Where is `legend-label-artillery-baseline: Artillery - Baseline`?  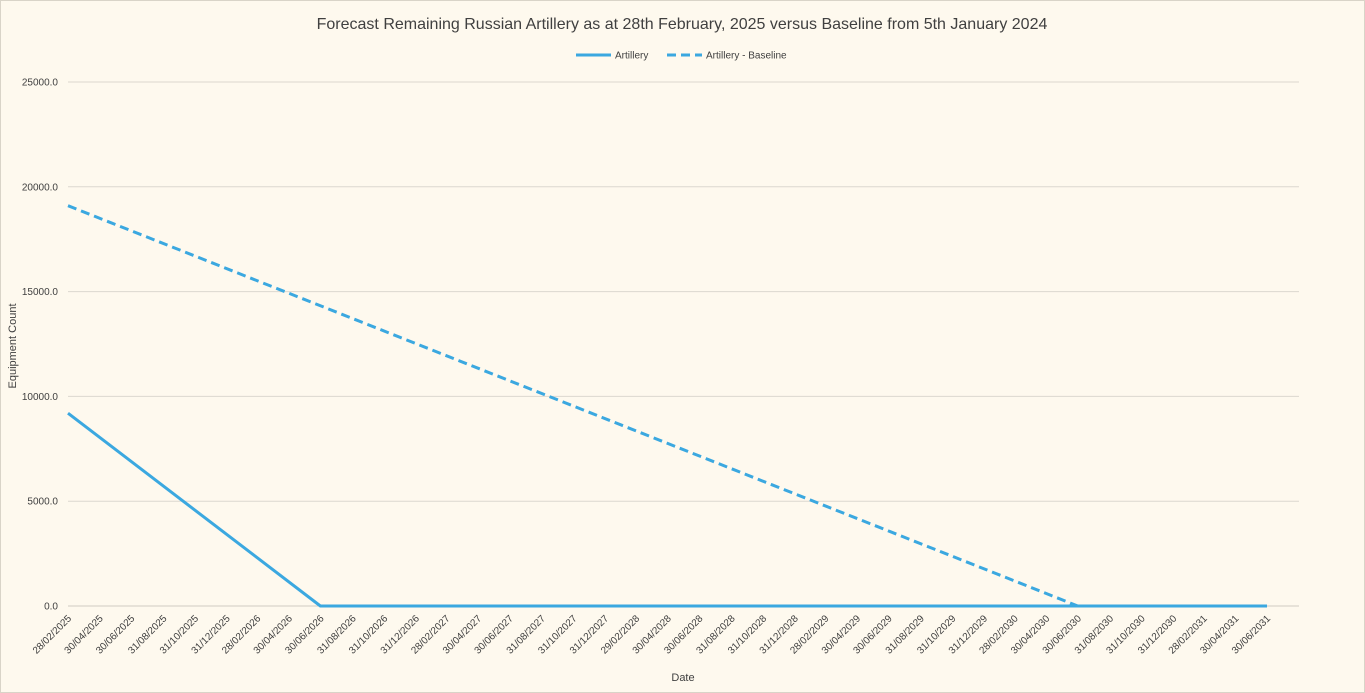
legend-label-artillery-baseline: Artillery - Baseline is located at coordinates (746, 56).